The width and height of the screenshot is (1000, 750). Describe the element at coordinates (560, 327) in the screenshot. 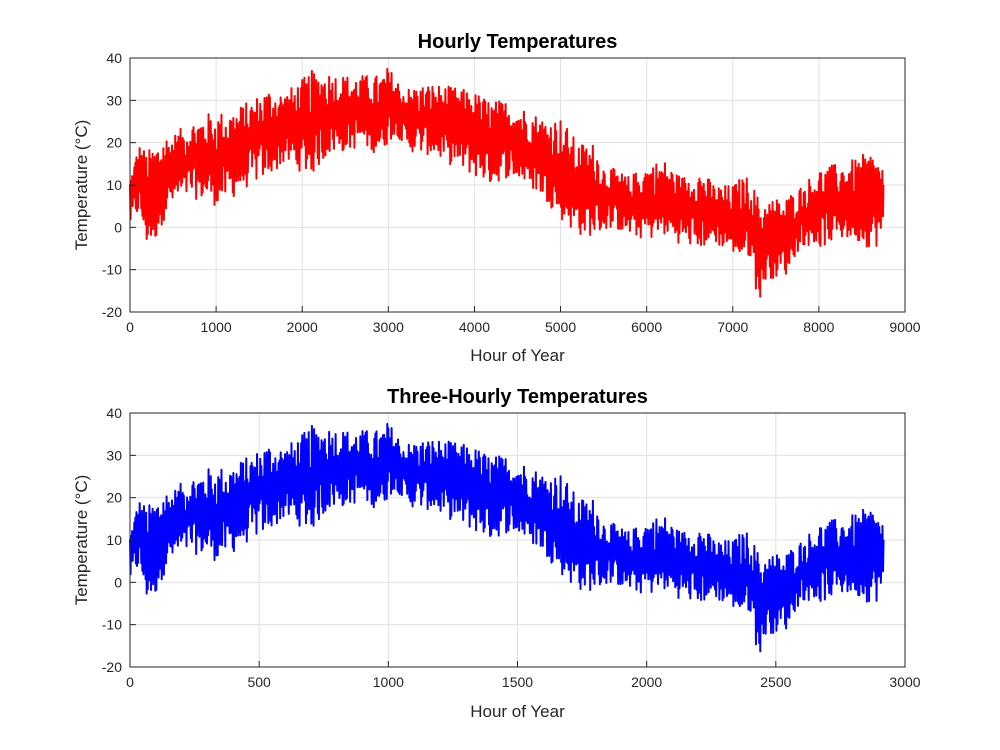

I see `x-tick-label: 5000` at that location.